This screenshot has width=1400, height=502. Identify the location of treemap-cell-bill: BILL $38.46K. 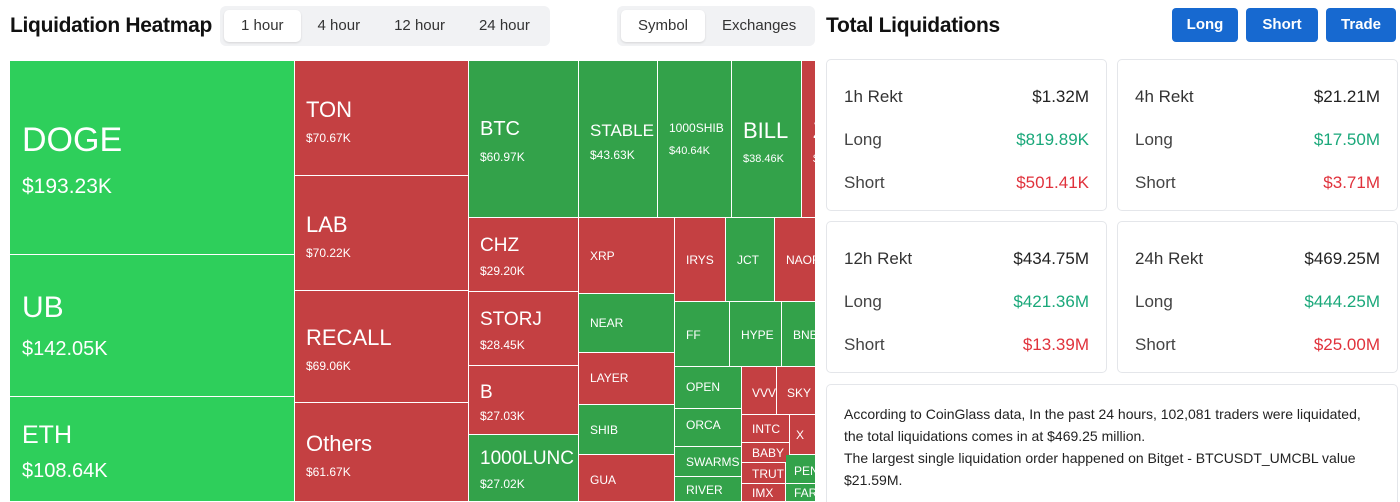
(767, 139).